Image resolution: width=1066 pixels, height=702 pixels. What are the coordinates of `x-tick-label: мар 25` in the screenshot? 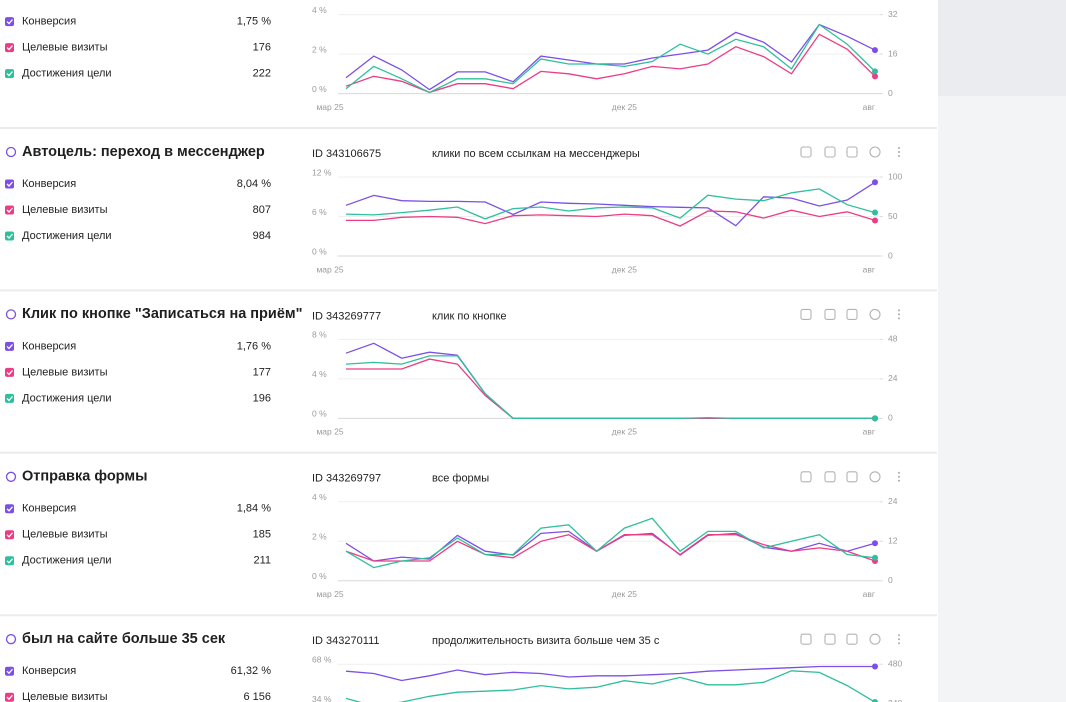 It's located at (329, 269).